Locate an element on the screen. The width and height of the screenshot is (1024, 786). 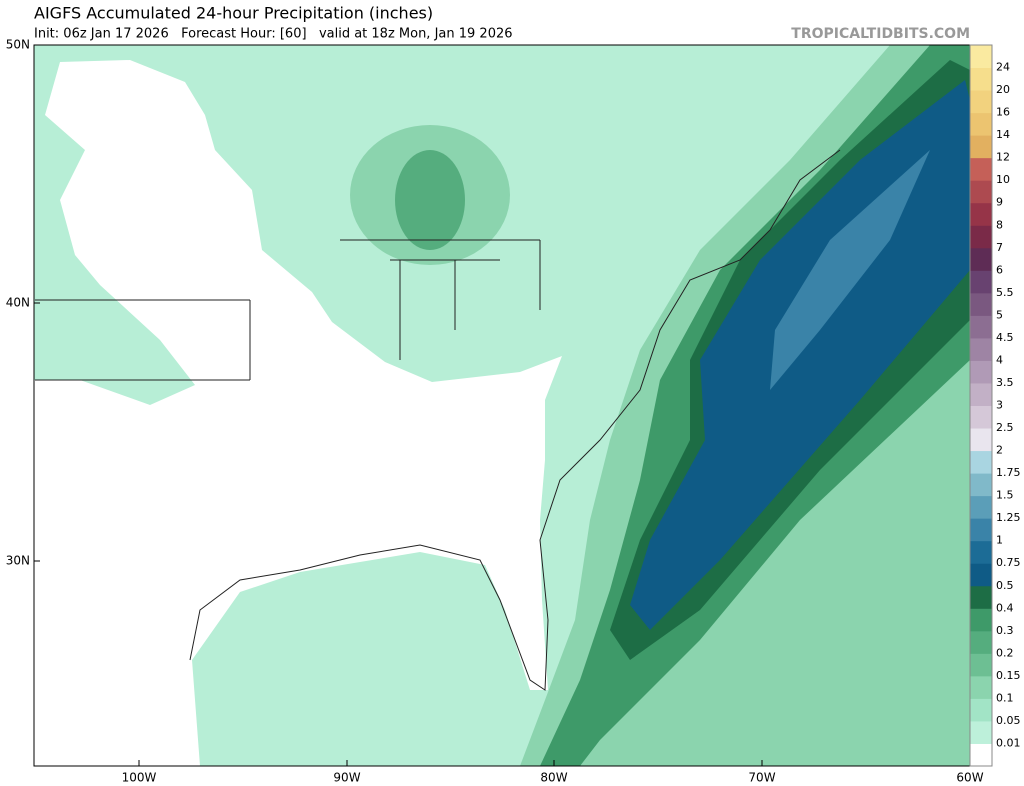
colorbar-label: 9 is located at coordinates (999, 202).